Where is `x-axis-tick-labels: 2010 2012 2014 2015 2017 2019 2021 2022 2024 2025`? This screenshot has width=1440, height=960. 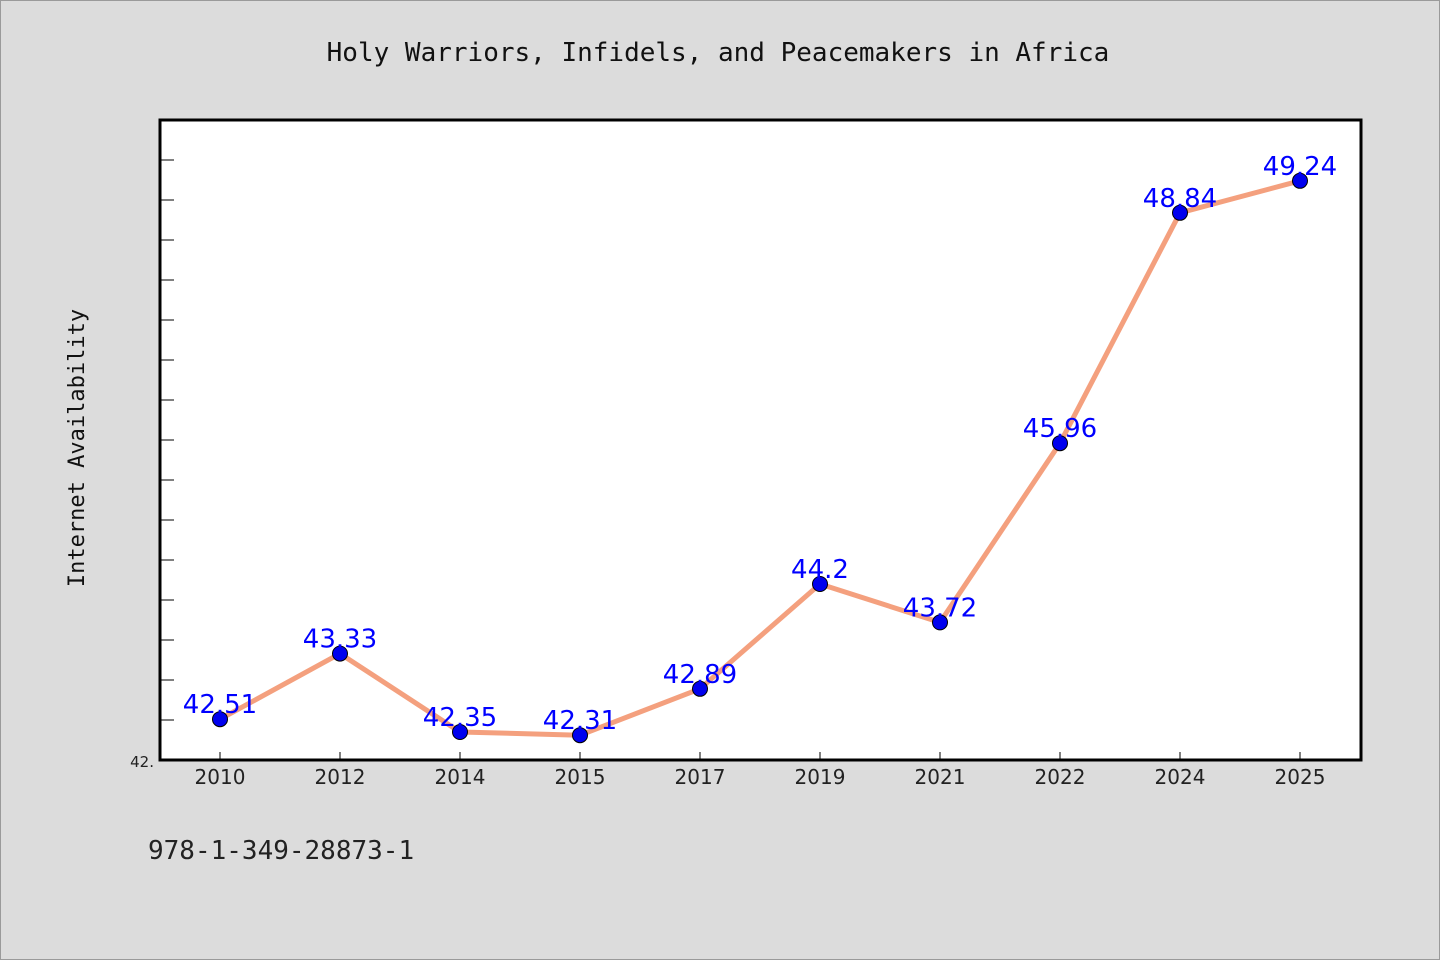
x-axis-tick-labels: 2010 2012 2014 2015 2017 2019 2021 2022 2024 2025 is located at coordinates (760, 777).